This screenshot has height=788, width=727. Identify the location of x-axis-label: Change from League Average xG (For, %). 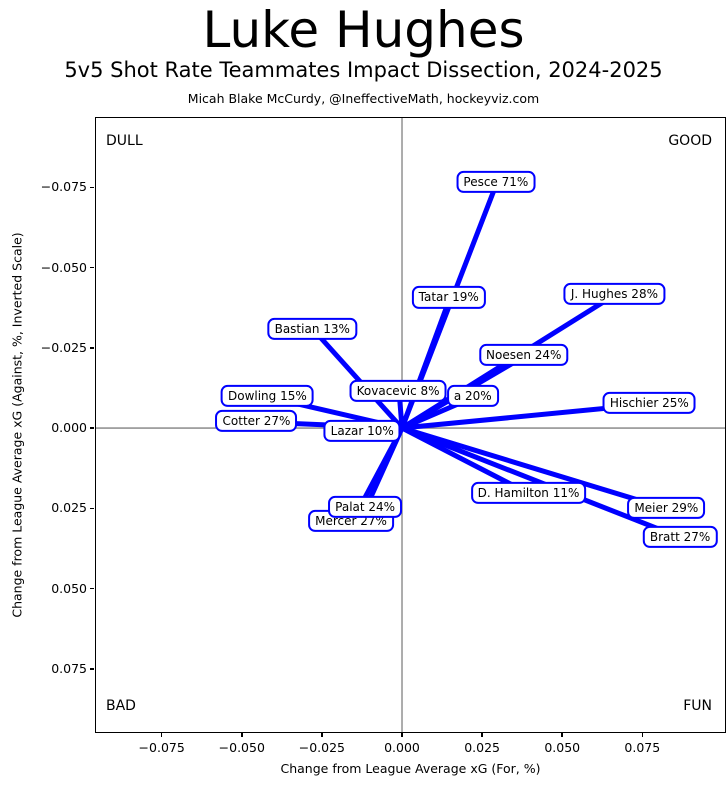
(410, 768).